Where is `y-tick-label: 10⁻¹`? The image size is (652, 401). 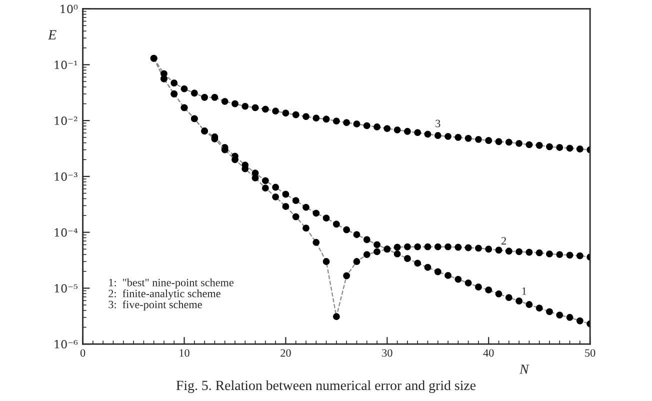
y-tick-label: 10⁻¹ is located at coordinates (66, 65).